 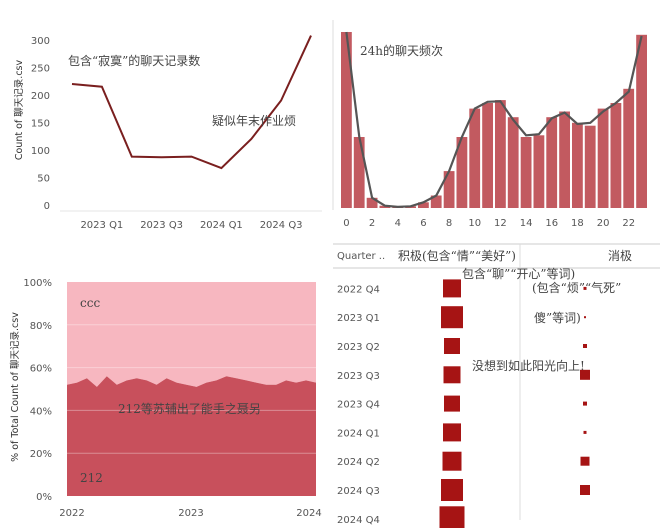 What do you see at coordinates (40, 124) in the screenshot?
I see `y-tick-label: 150` at bounding box center [40, 124].